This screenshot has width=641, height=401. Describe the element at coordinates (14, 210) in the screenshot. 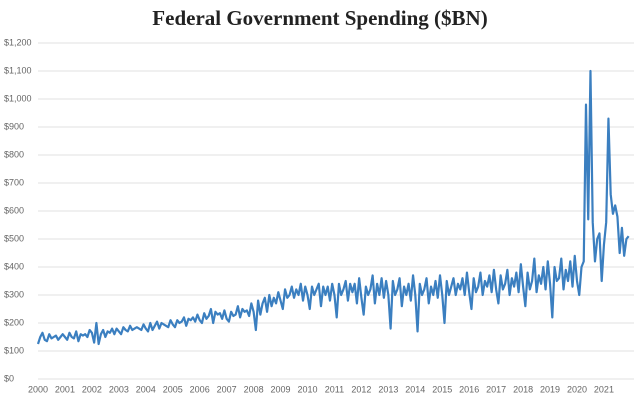

I see `y-tick-label: $600` at that location.